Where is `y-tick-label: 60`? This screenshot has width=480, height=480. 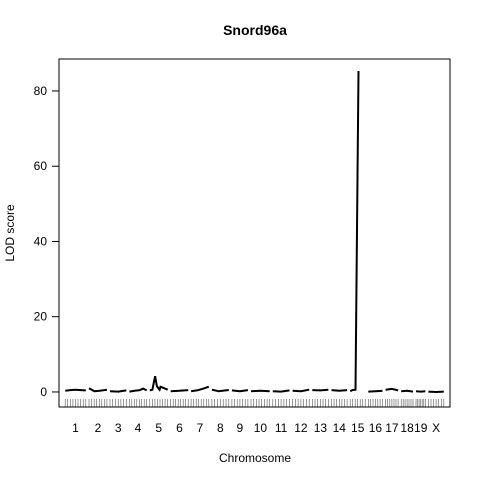 y-tick-label: 60 is located at coordinates (41, 166).